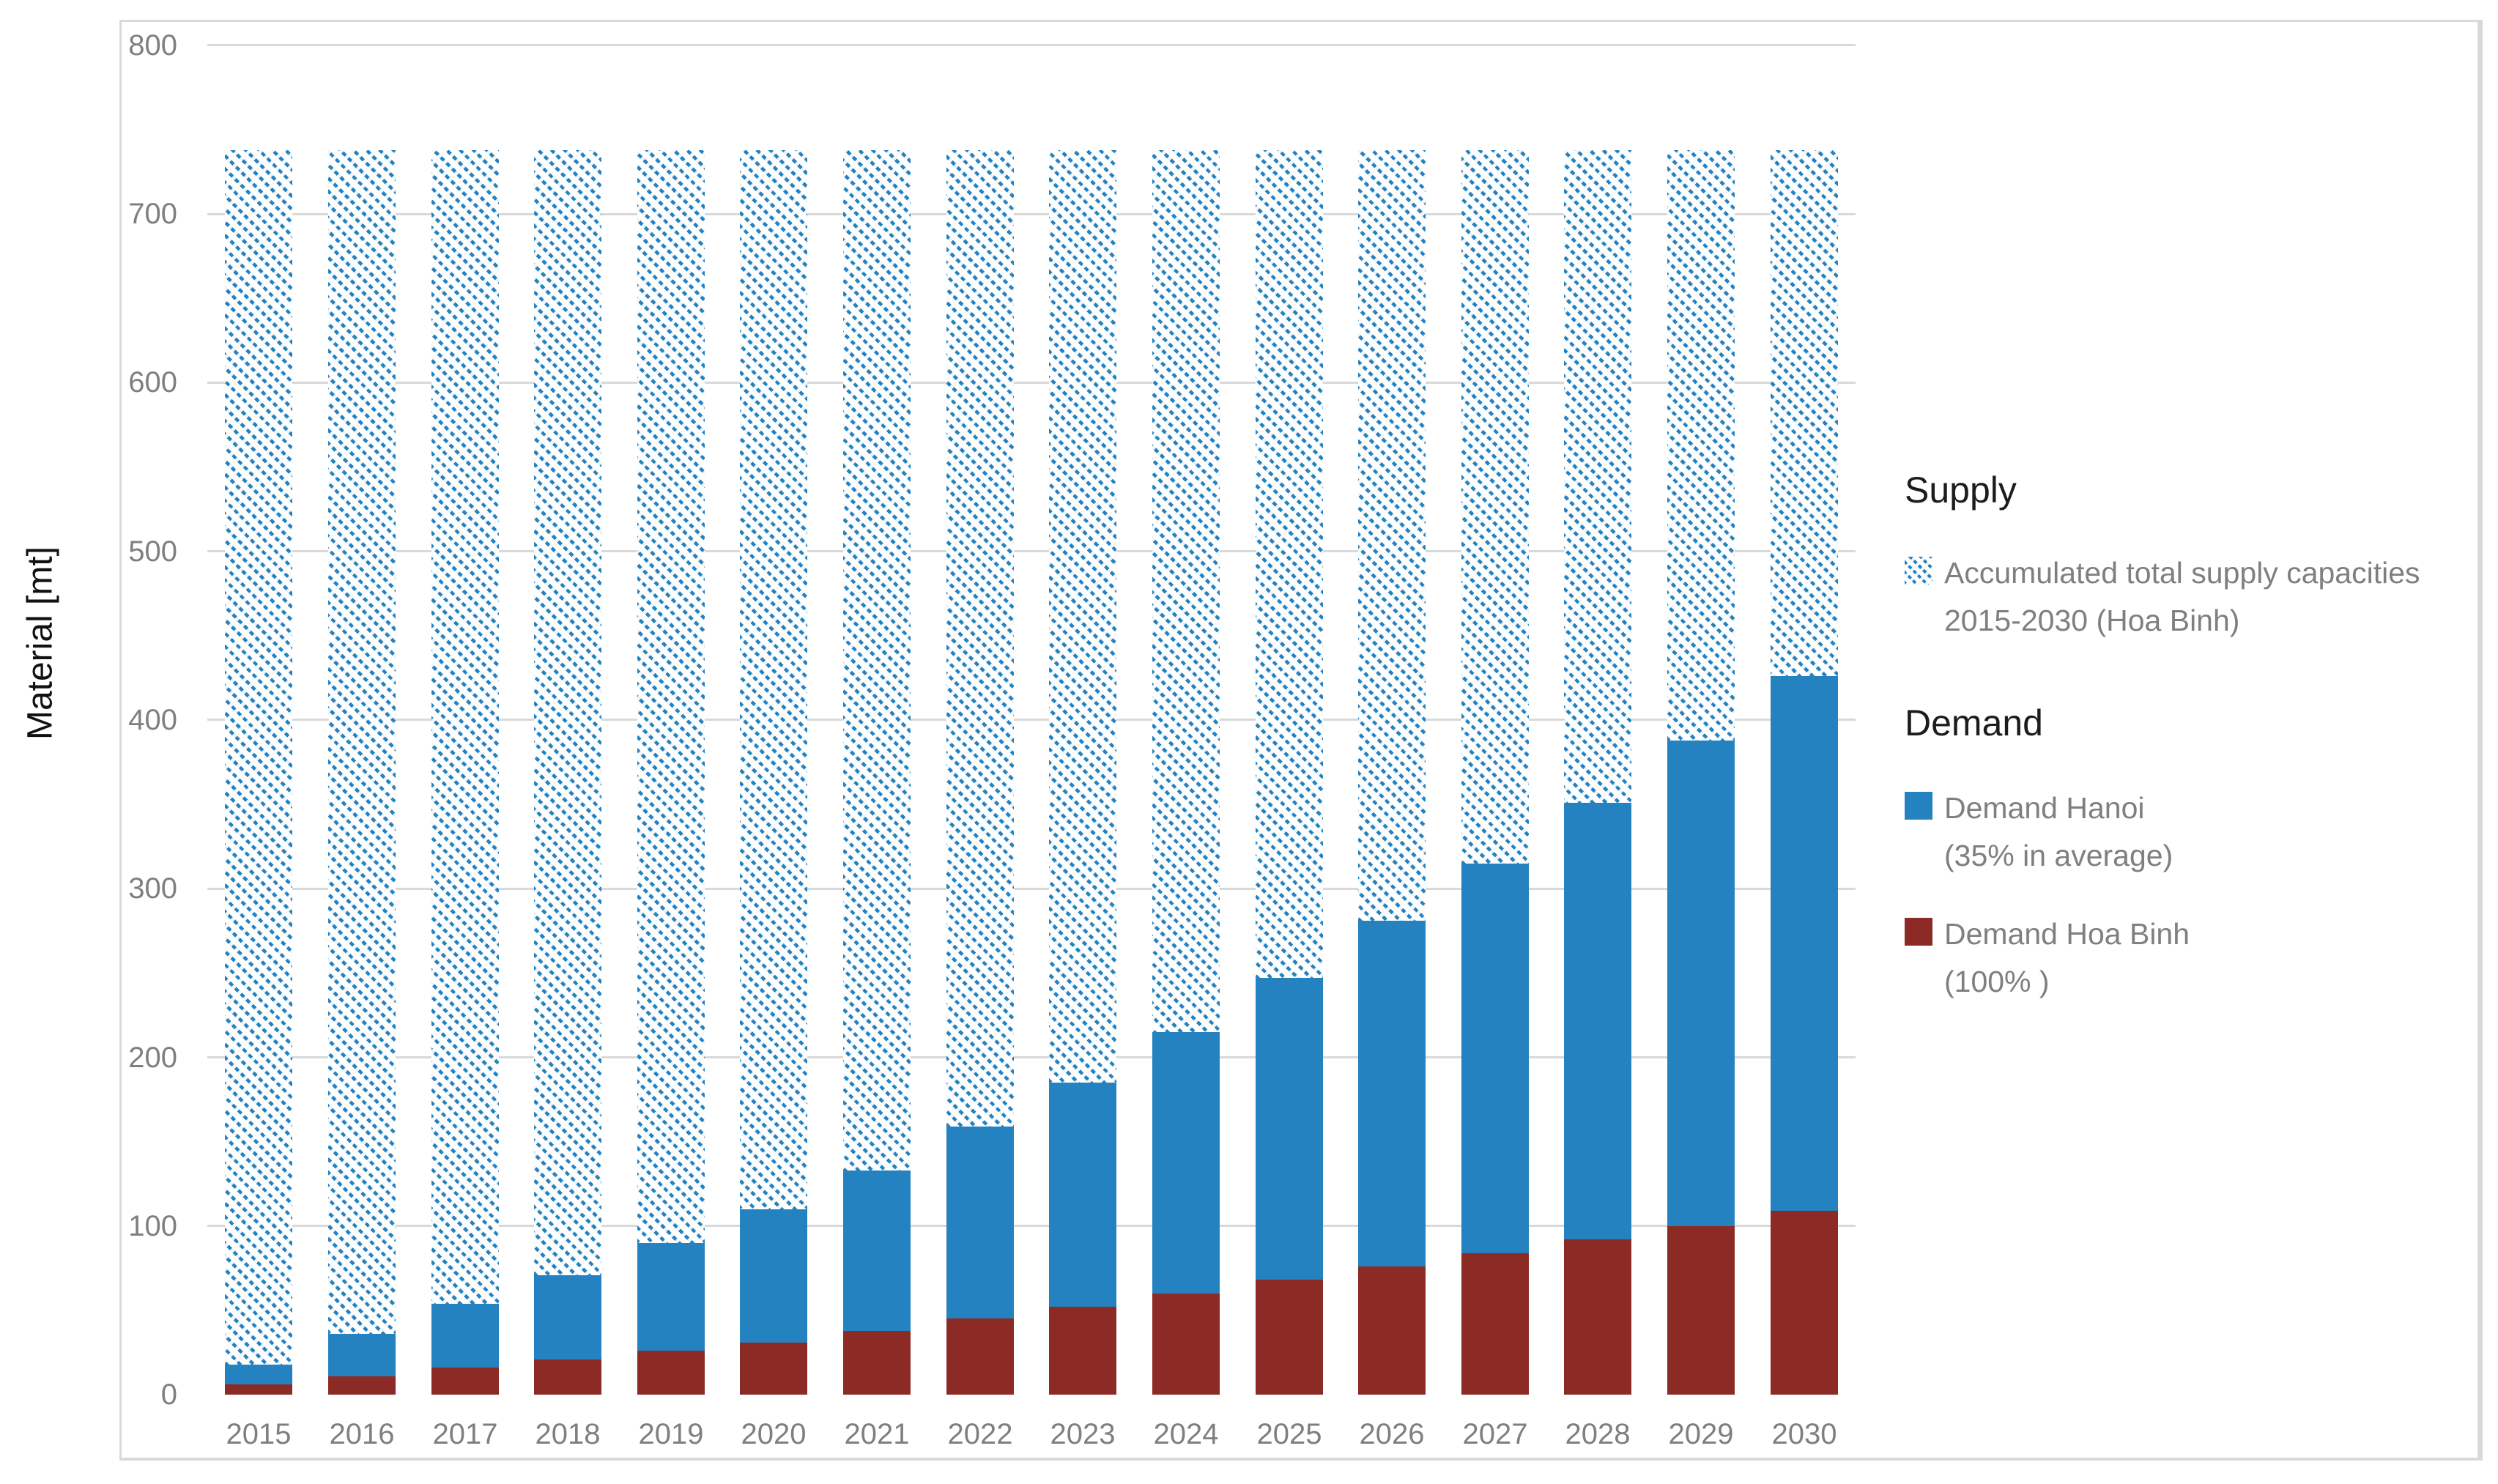  What do you see at coordinates (1597, 1317) in the screenshot?
I see `bar-2028-demand-hoa-binh` at bounding box center [1597, 1317].